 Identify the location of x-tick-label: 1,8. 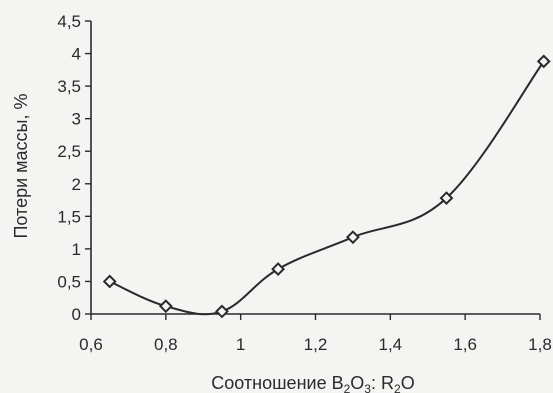
(540, 344).